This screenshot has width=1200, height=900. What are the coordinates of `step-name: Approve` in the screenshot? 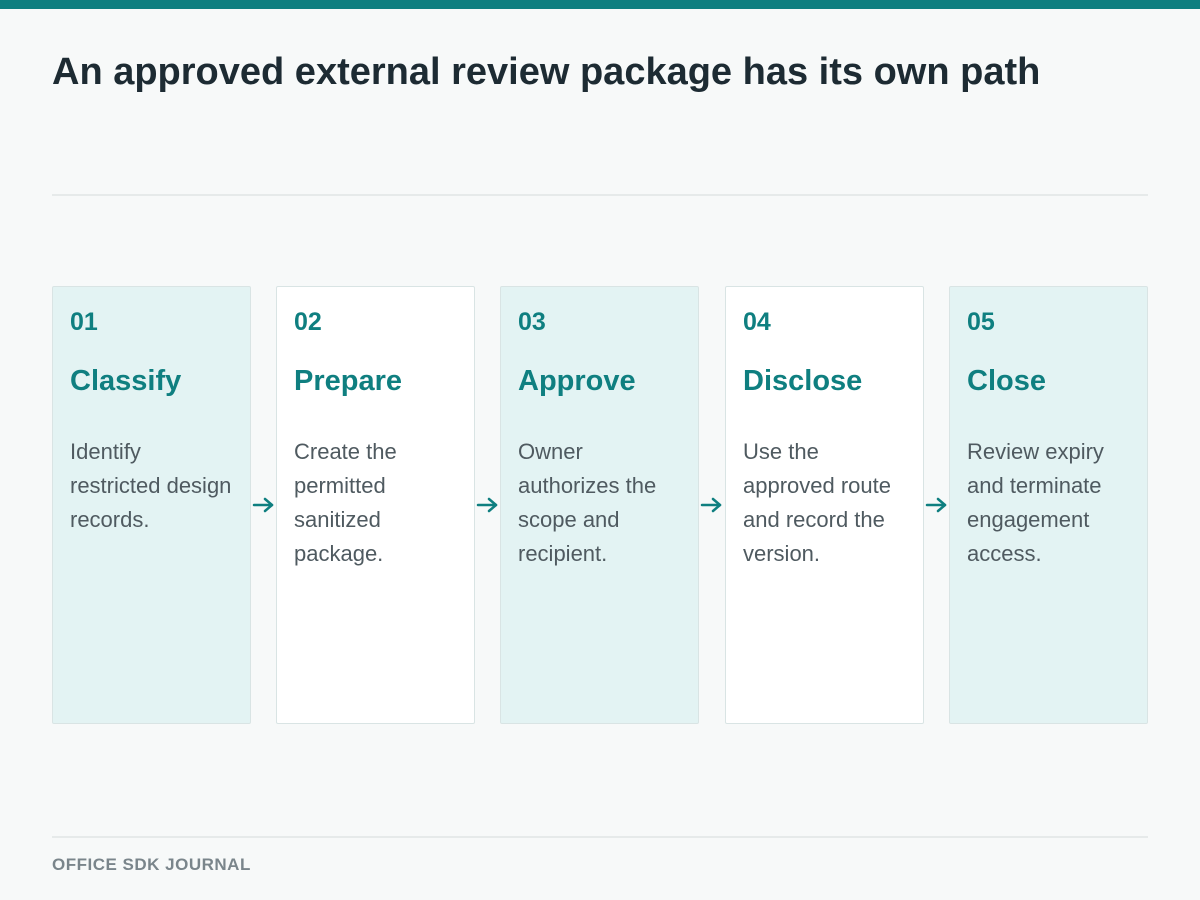 It's located at (577, 381).